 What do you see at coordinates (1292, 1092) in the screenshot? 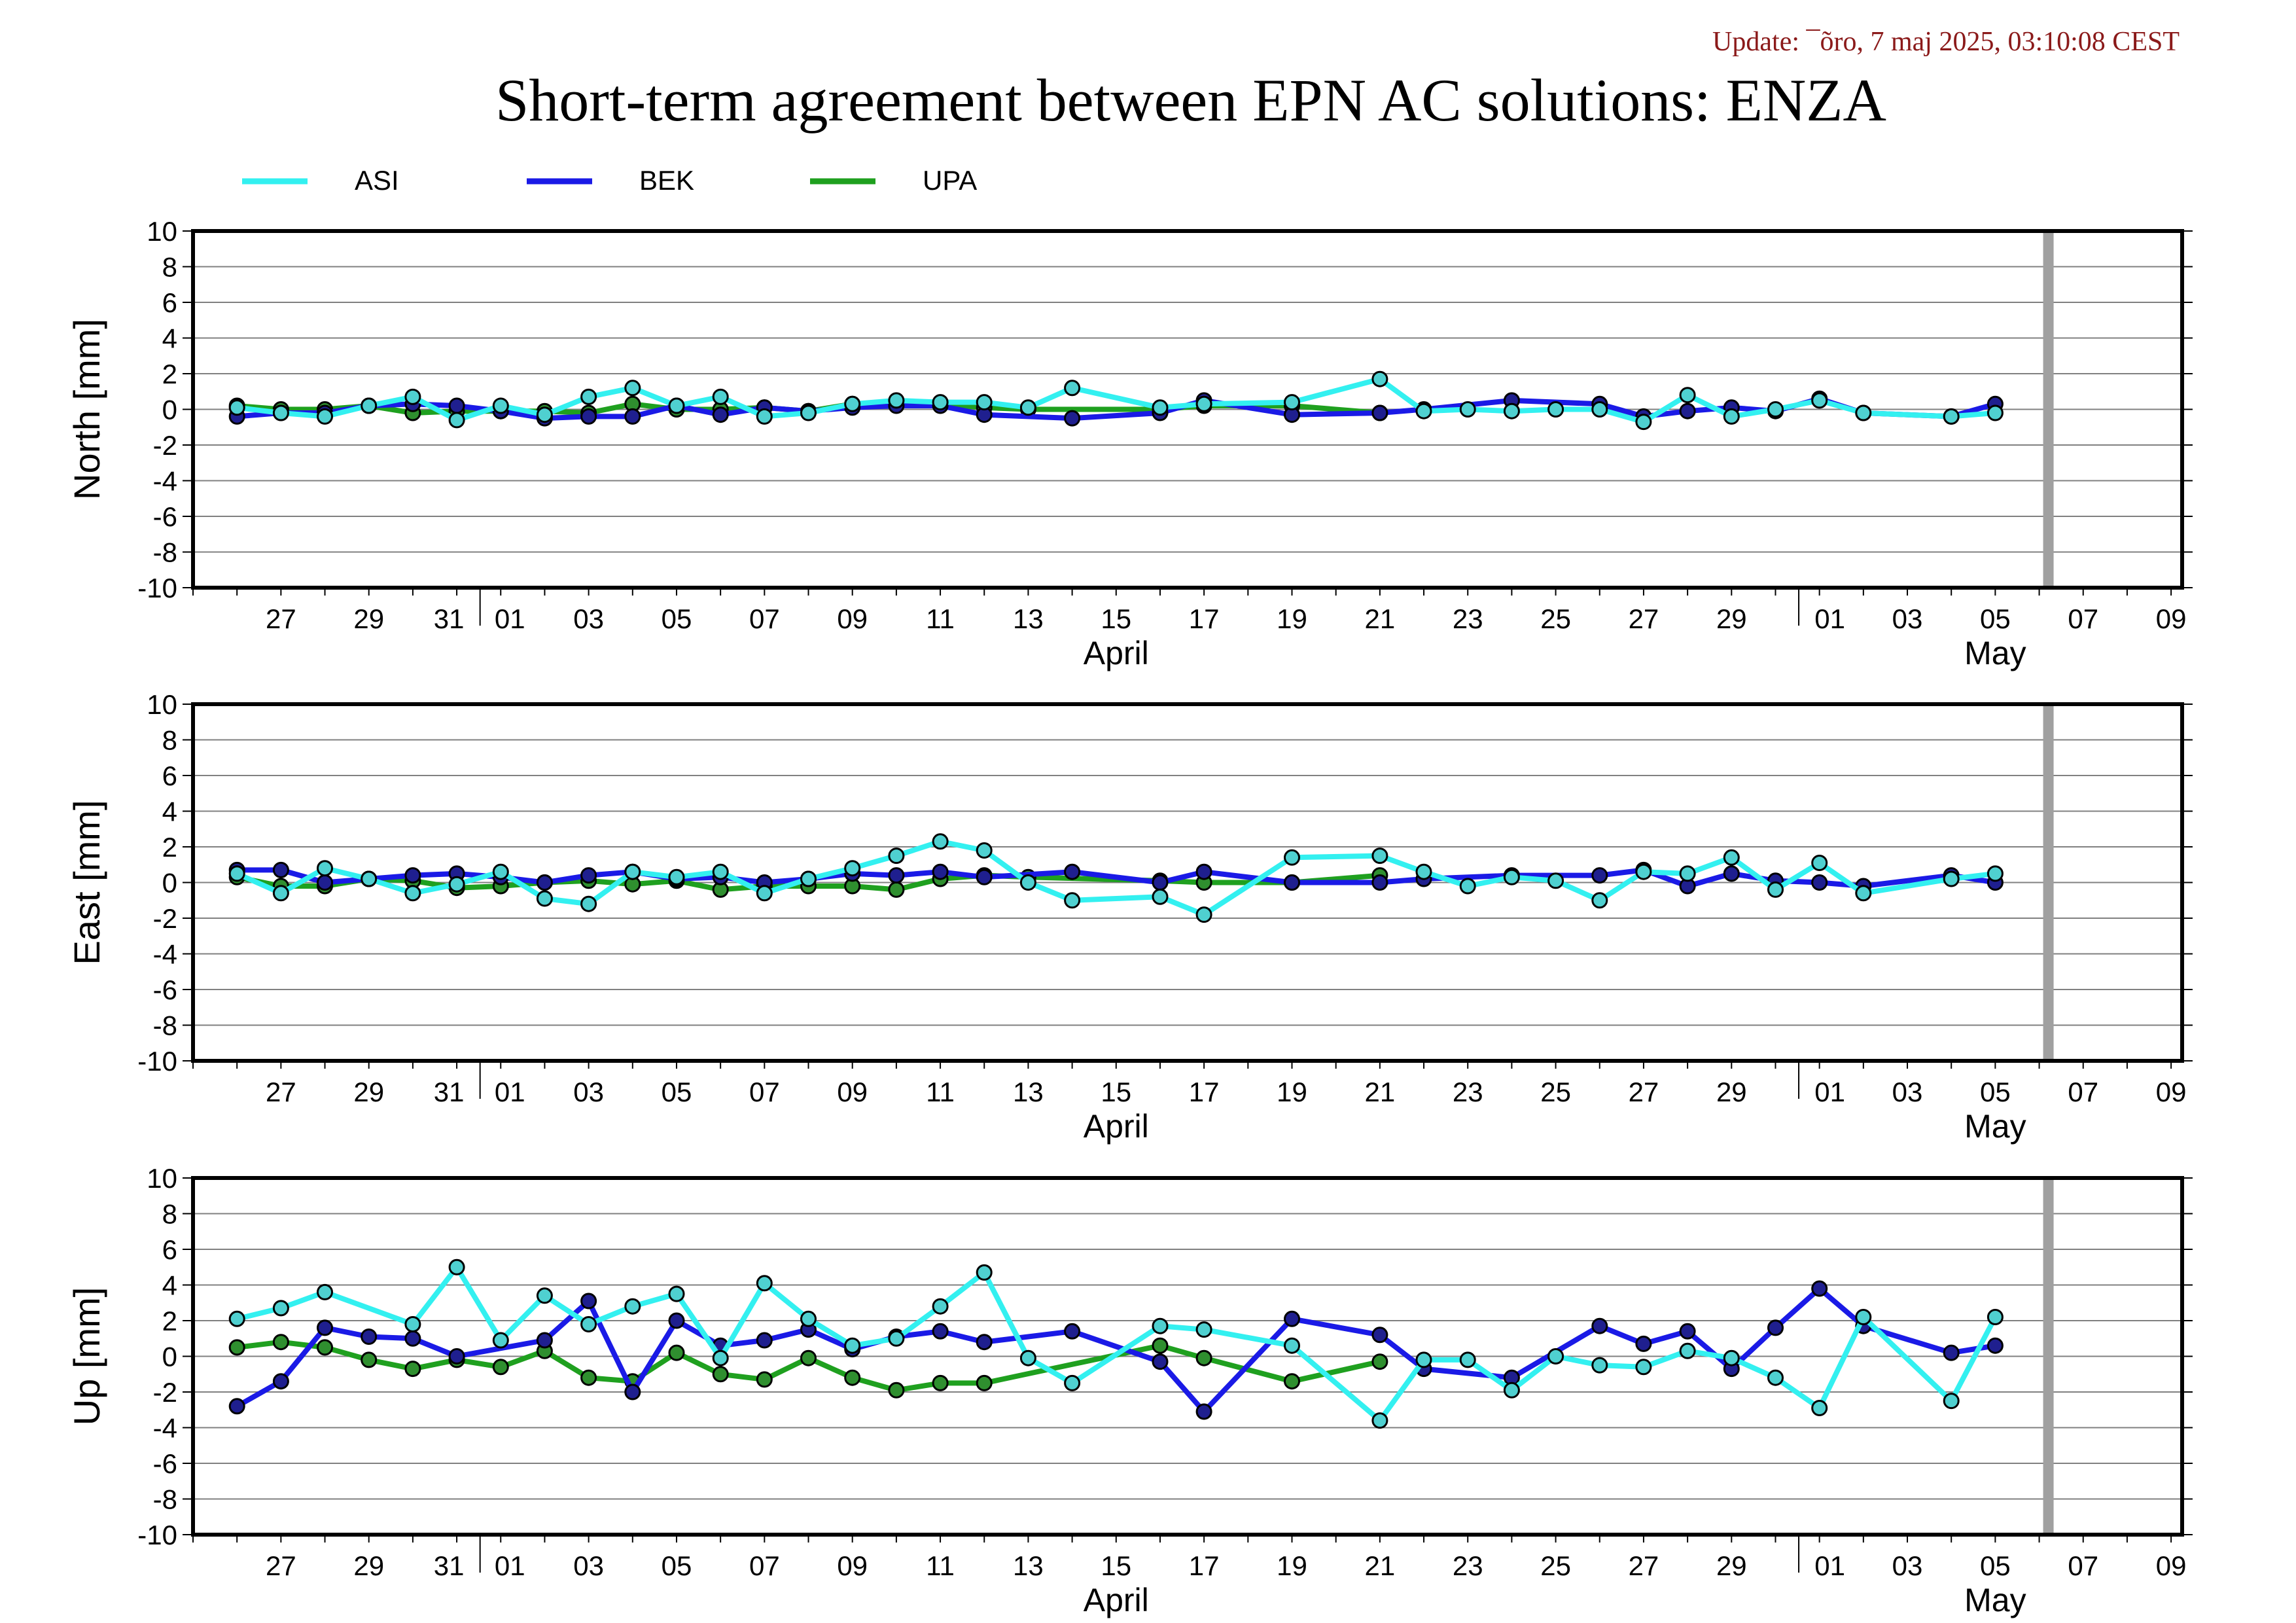
I see `x-tick-label: 19` at bounding box center [1292, 1092].